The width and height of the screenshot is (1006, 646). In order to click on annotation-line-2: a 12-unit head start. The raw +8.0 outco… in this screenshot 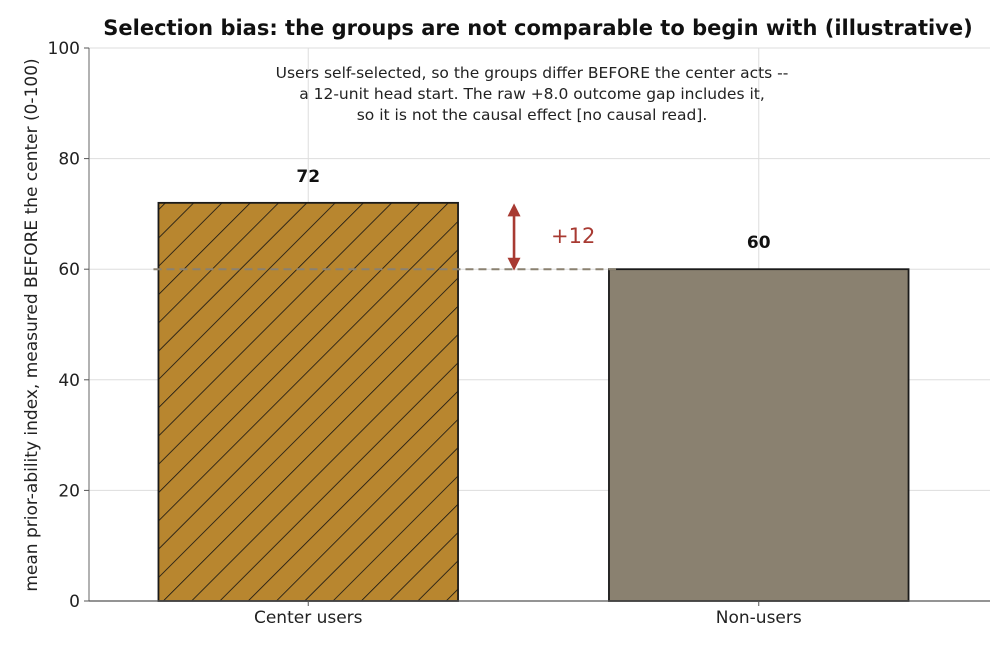, I will do `click(532, 94)`.